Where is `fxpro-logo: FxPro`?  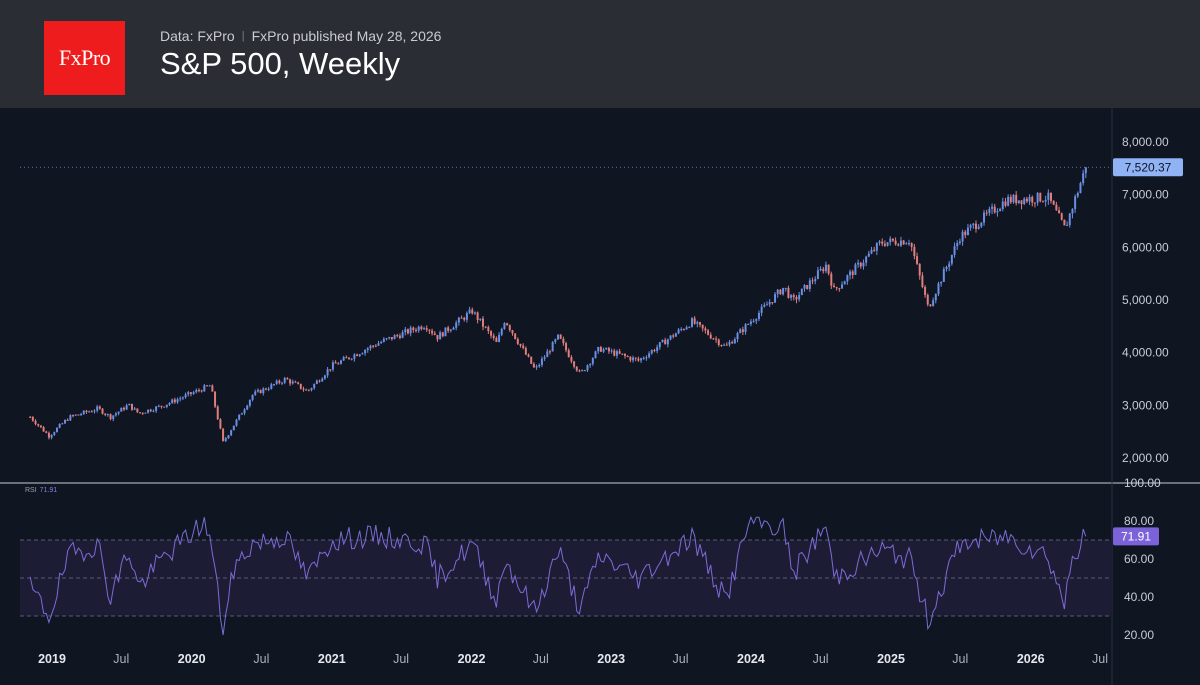 fxpro-logo: FxPro is located at coordinates (84, 58).